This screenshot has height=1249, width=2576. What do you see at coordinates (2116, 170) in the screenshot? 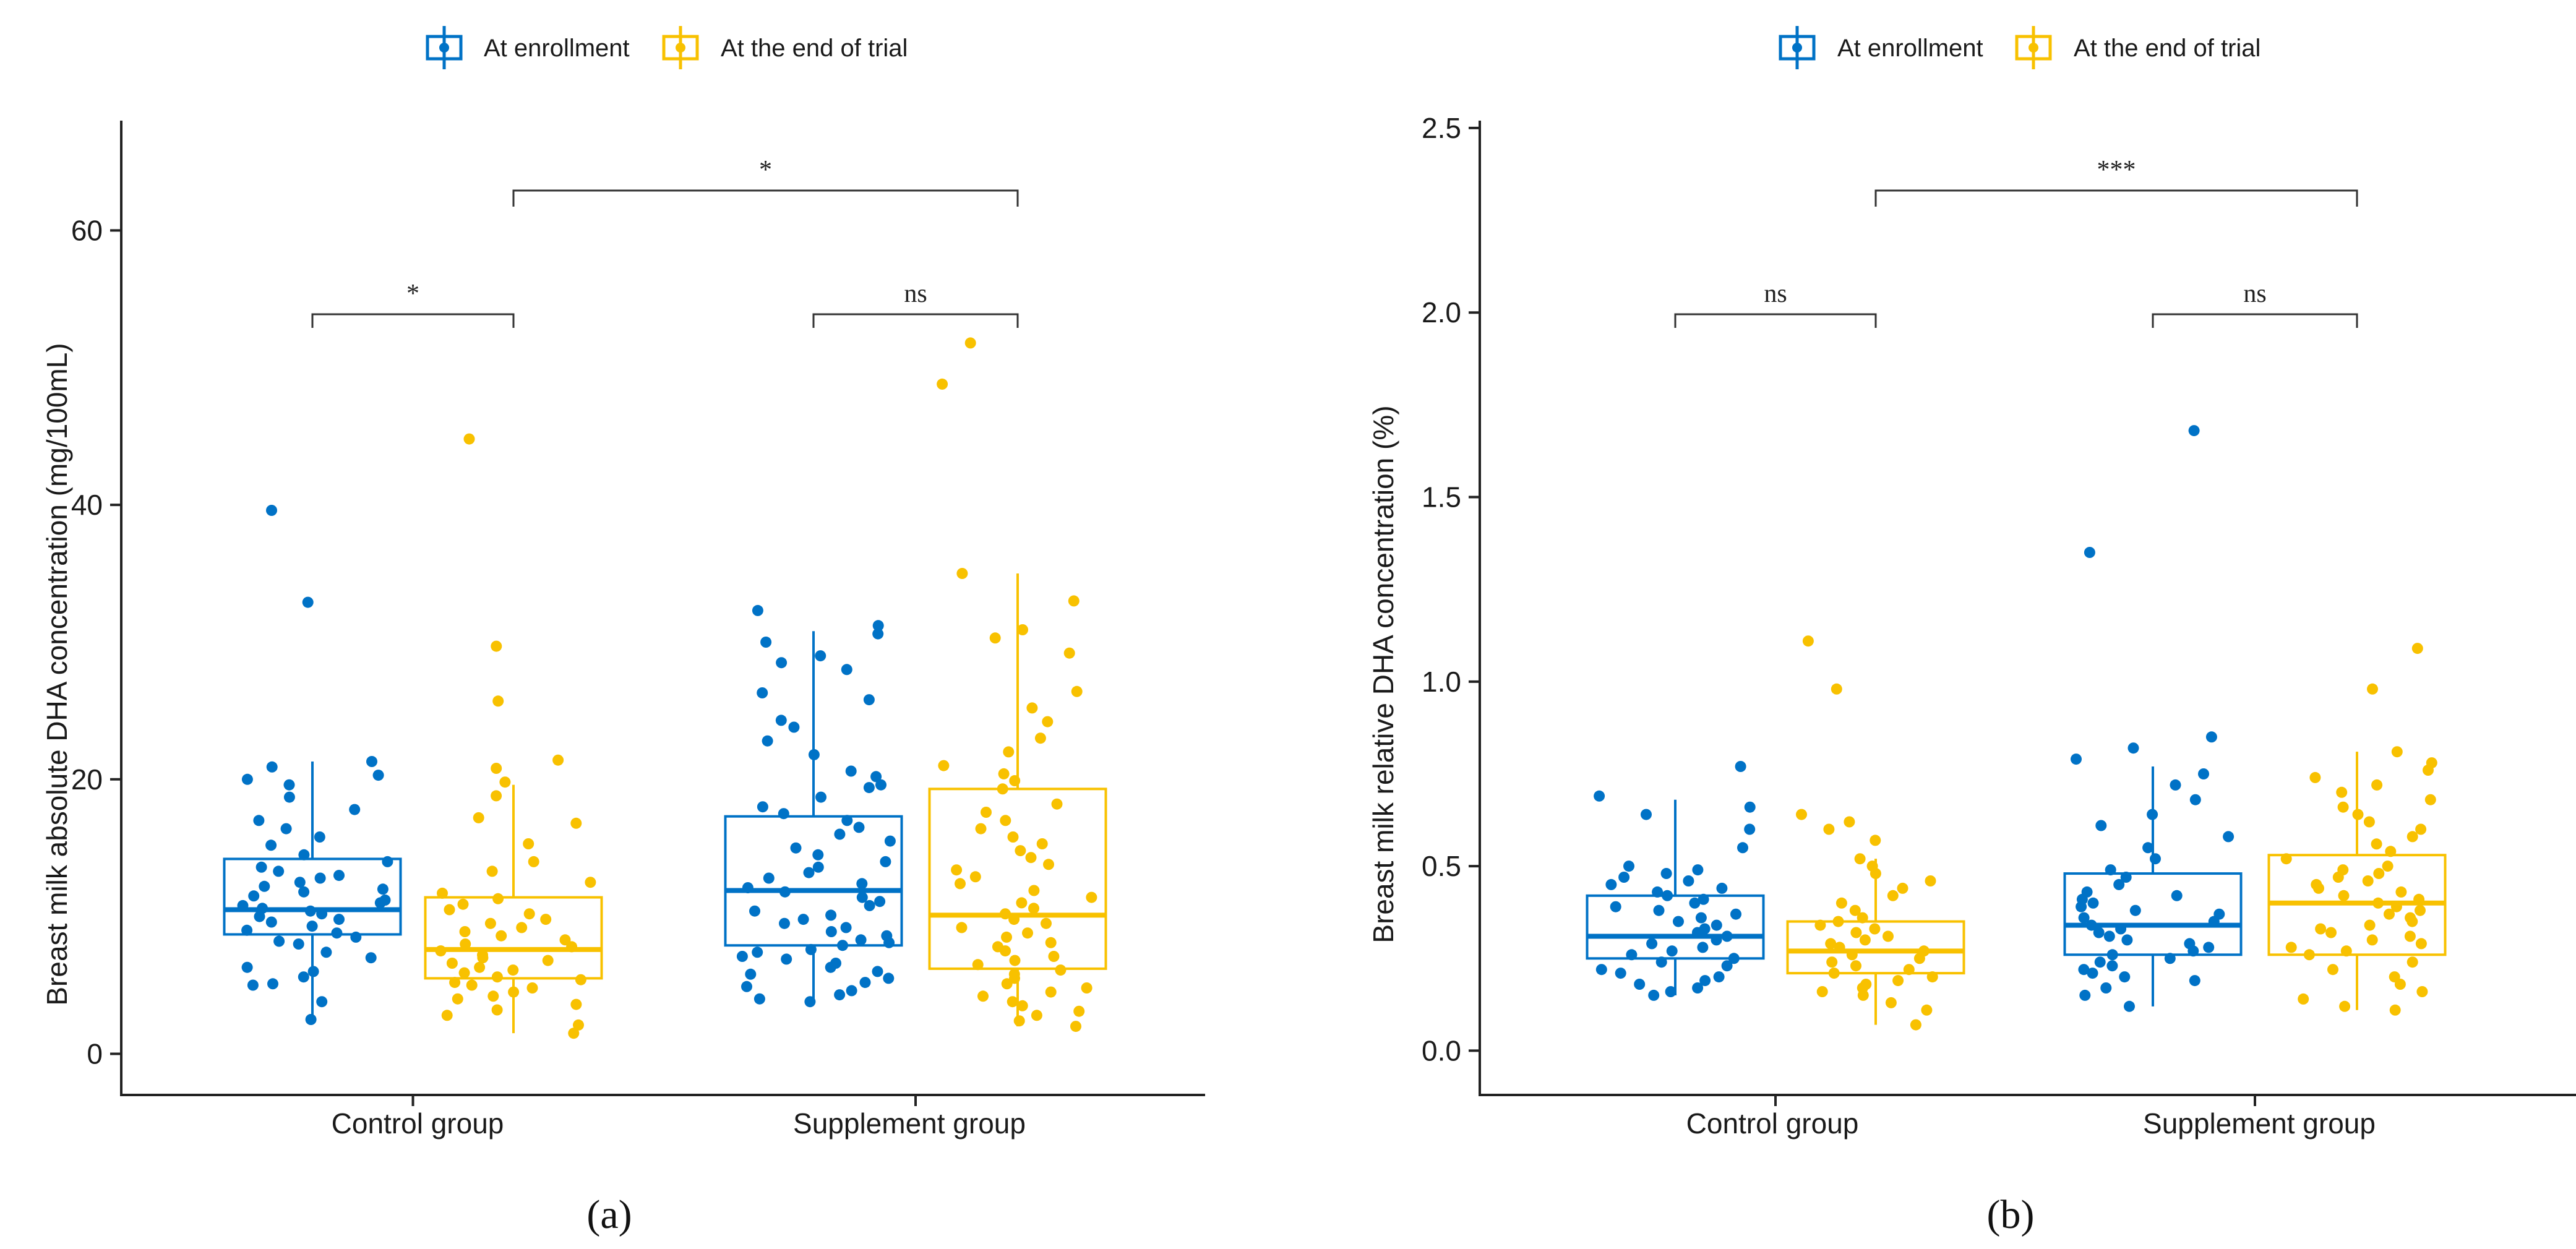
I see `significance-label: ***` at bounding box center [2116, 170].